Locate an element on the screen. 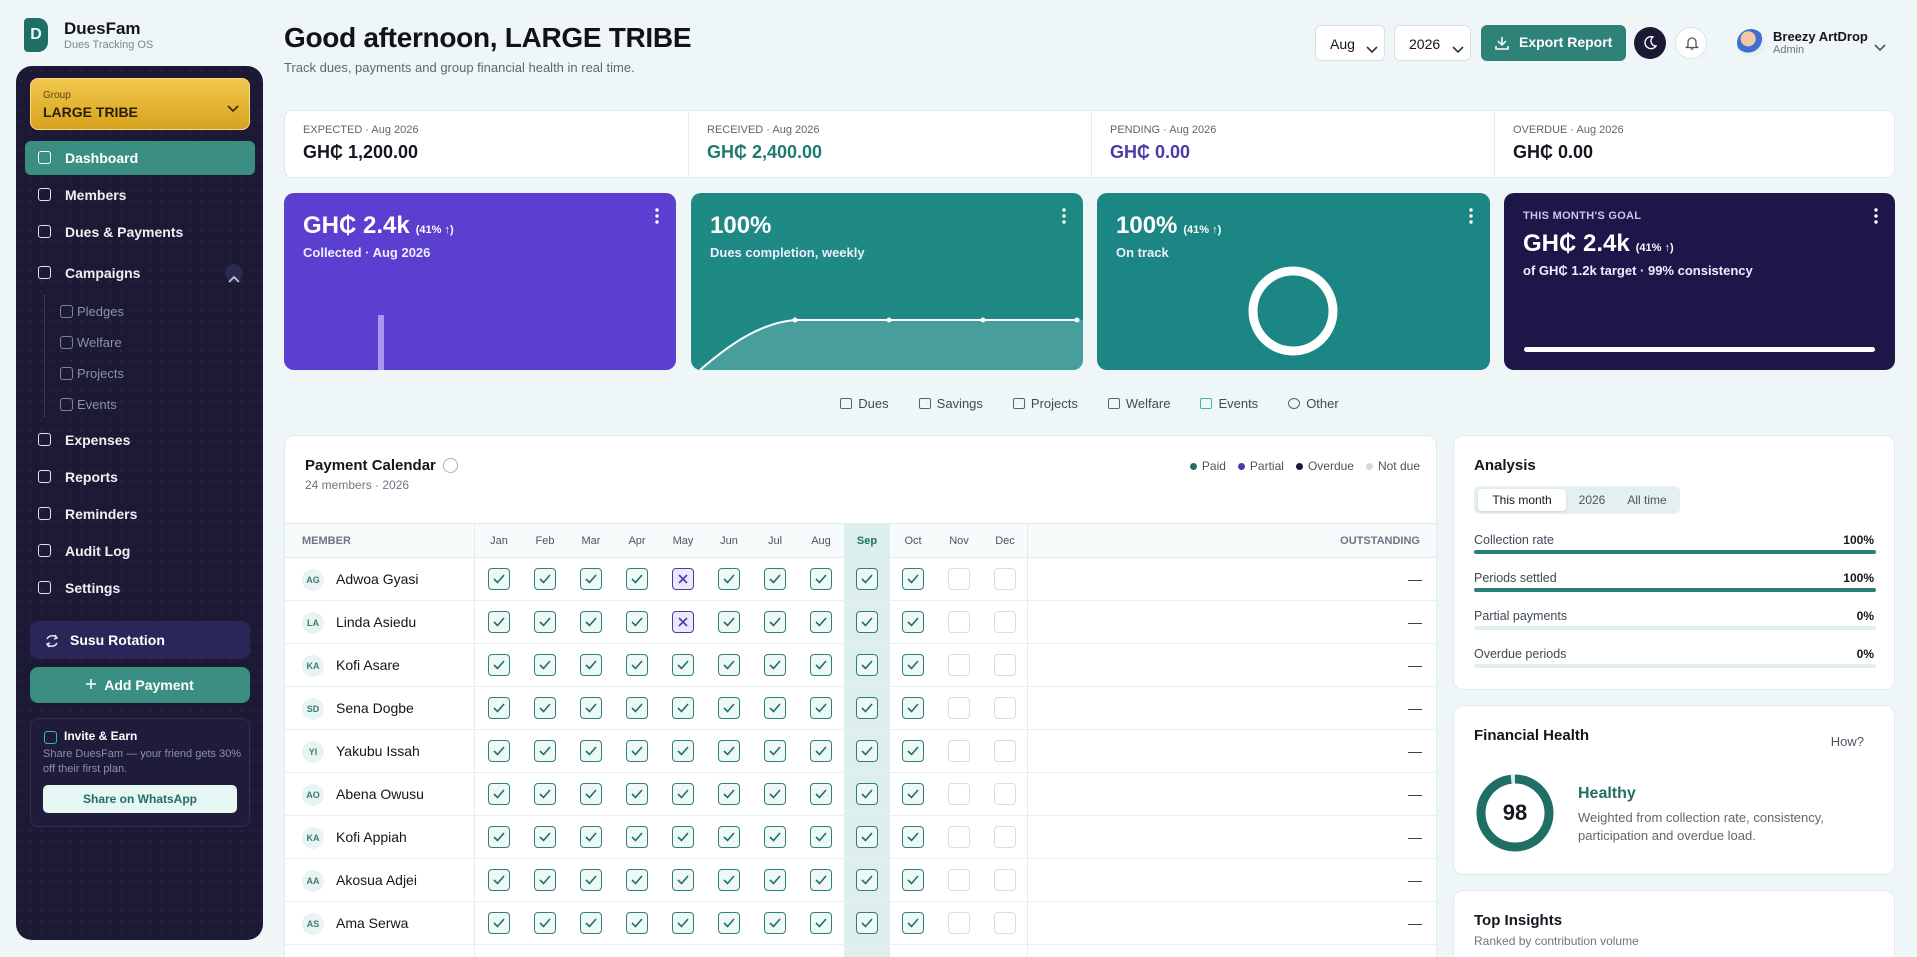 Image resolution: width=1917 pixels, height=957 pixels. nav-item: Dues & Payments is located at coordinates (140, 232).